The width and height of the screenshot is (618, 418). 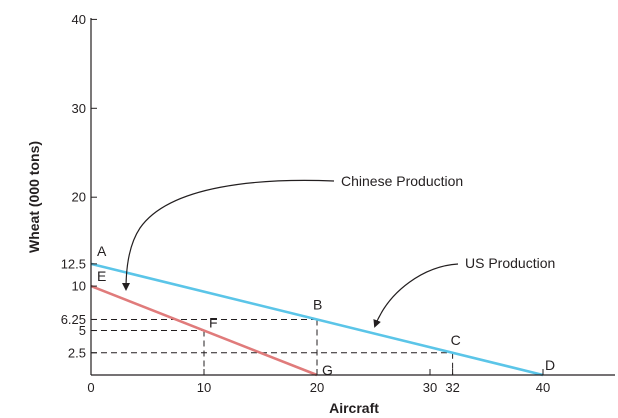 I want to click on y-tick-label-0: 2.5, so click(x=77, y=352).